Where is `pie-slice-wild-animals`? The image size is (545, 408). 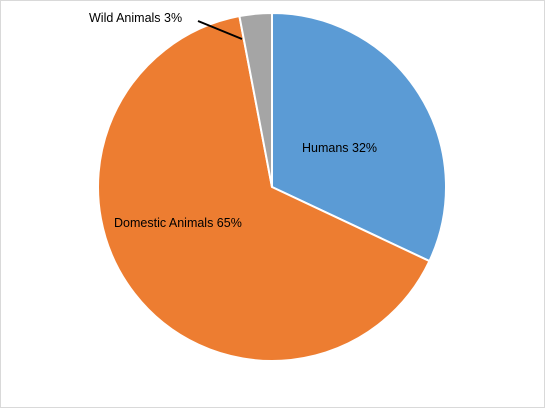
pie-slice-wild-animals is located at coordinates (255, 99).